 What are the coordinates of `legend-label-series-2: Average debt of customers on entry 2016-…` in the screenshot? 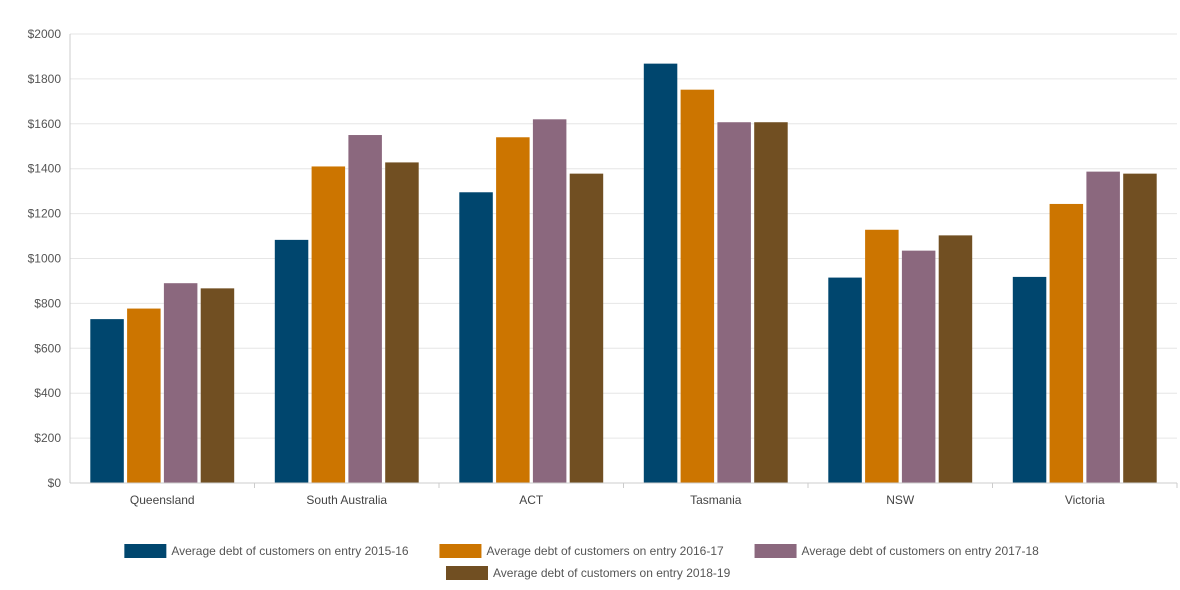 It's located at (605, 551).